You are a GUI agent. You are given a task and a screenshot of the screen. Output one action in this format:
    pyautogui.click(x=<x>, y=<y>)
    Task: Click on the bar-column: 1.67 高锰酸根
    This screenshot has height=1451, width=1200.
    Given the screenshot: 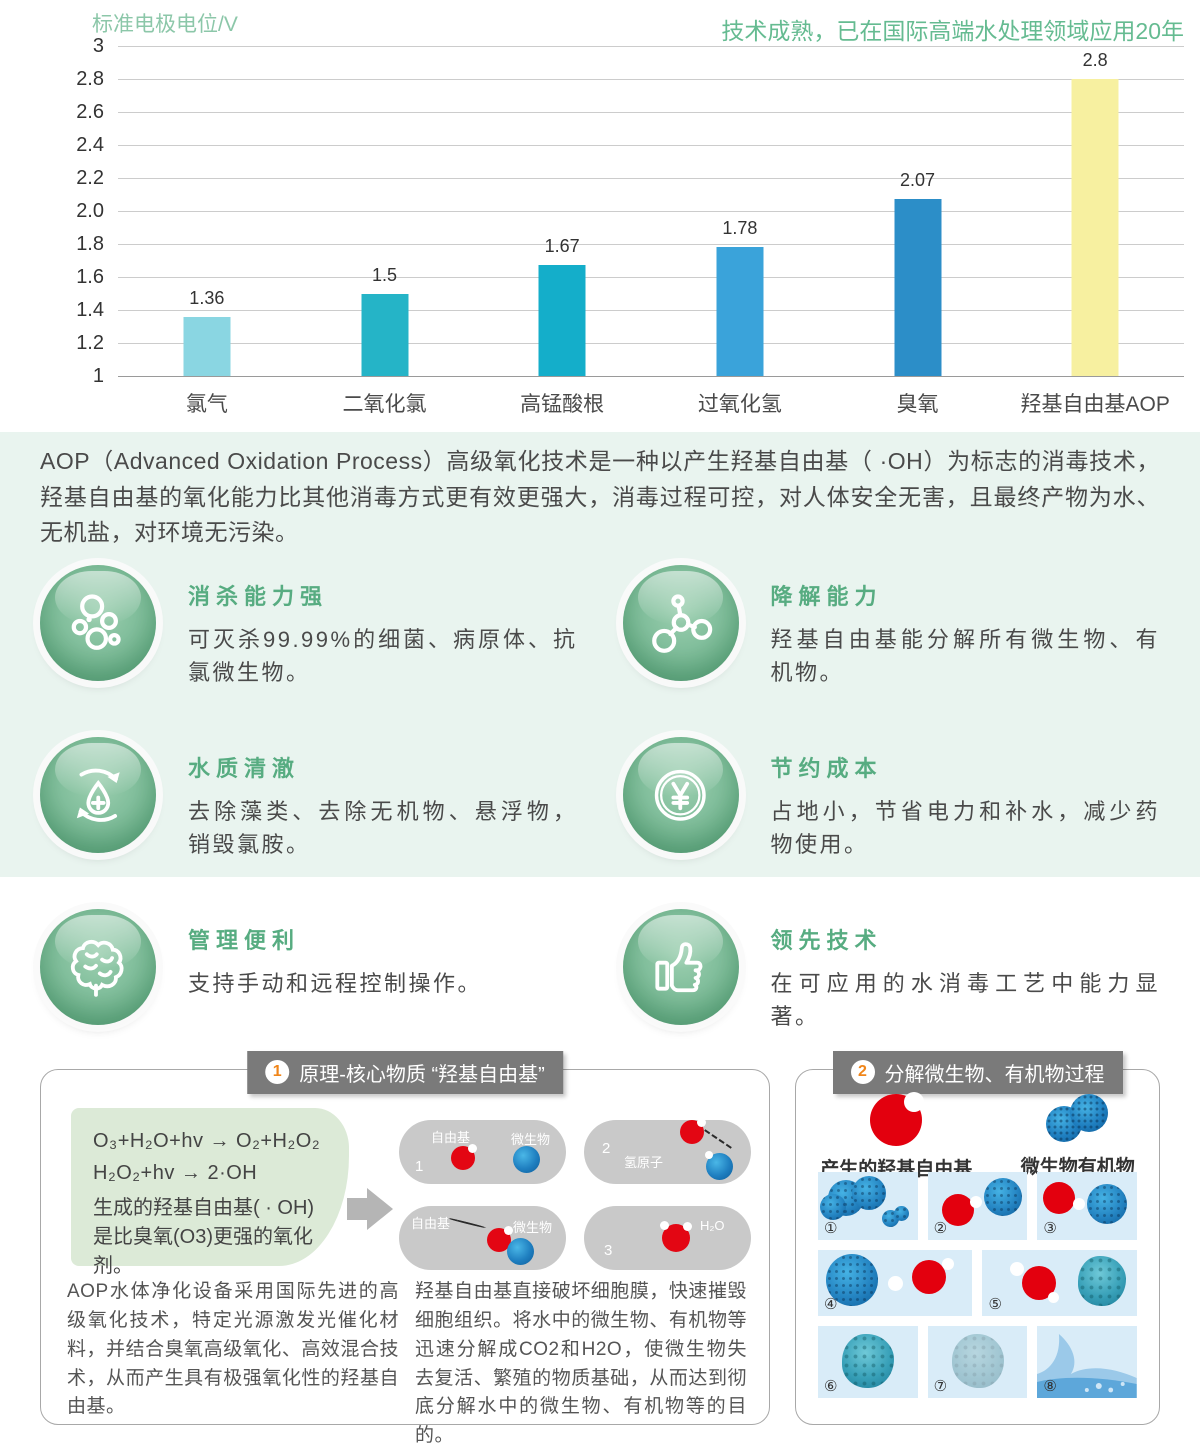 What is the action you would take?
    pyautogui.click(x=562, y=231)
    